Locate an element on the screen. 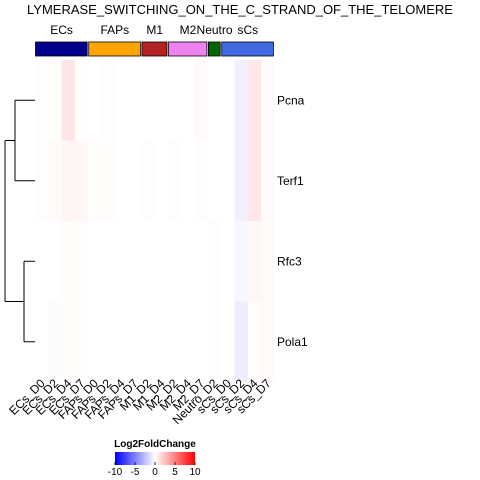  legend-tick-label: -10 is located at coordinates (115, 472).